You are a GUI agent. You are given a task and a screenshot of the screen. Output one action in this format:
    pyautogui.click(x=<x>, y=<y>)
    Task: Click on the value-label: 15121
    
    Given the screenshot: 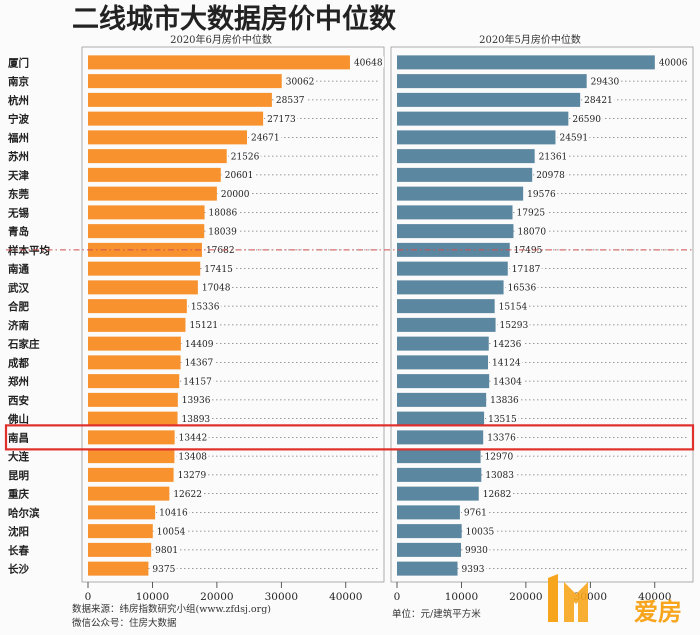 What is the action you would take?
    pyautogui.click(x=203, y=326)
    